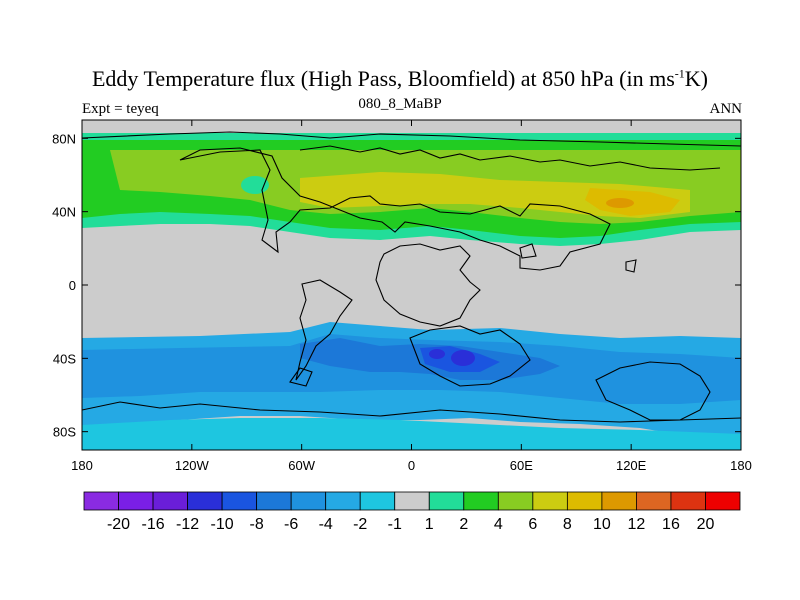  I want to click on colorbar-label: 6, so click(532, 524).